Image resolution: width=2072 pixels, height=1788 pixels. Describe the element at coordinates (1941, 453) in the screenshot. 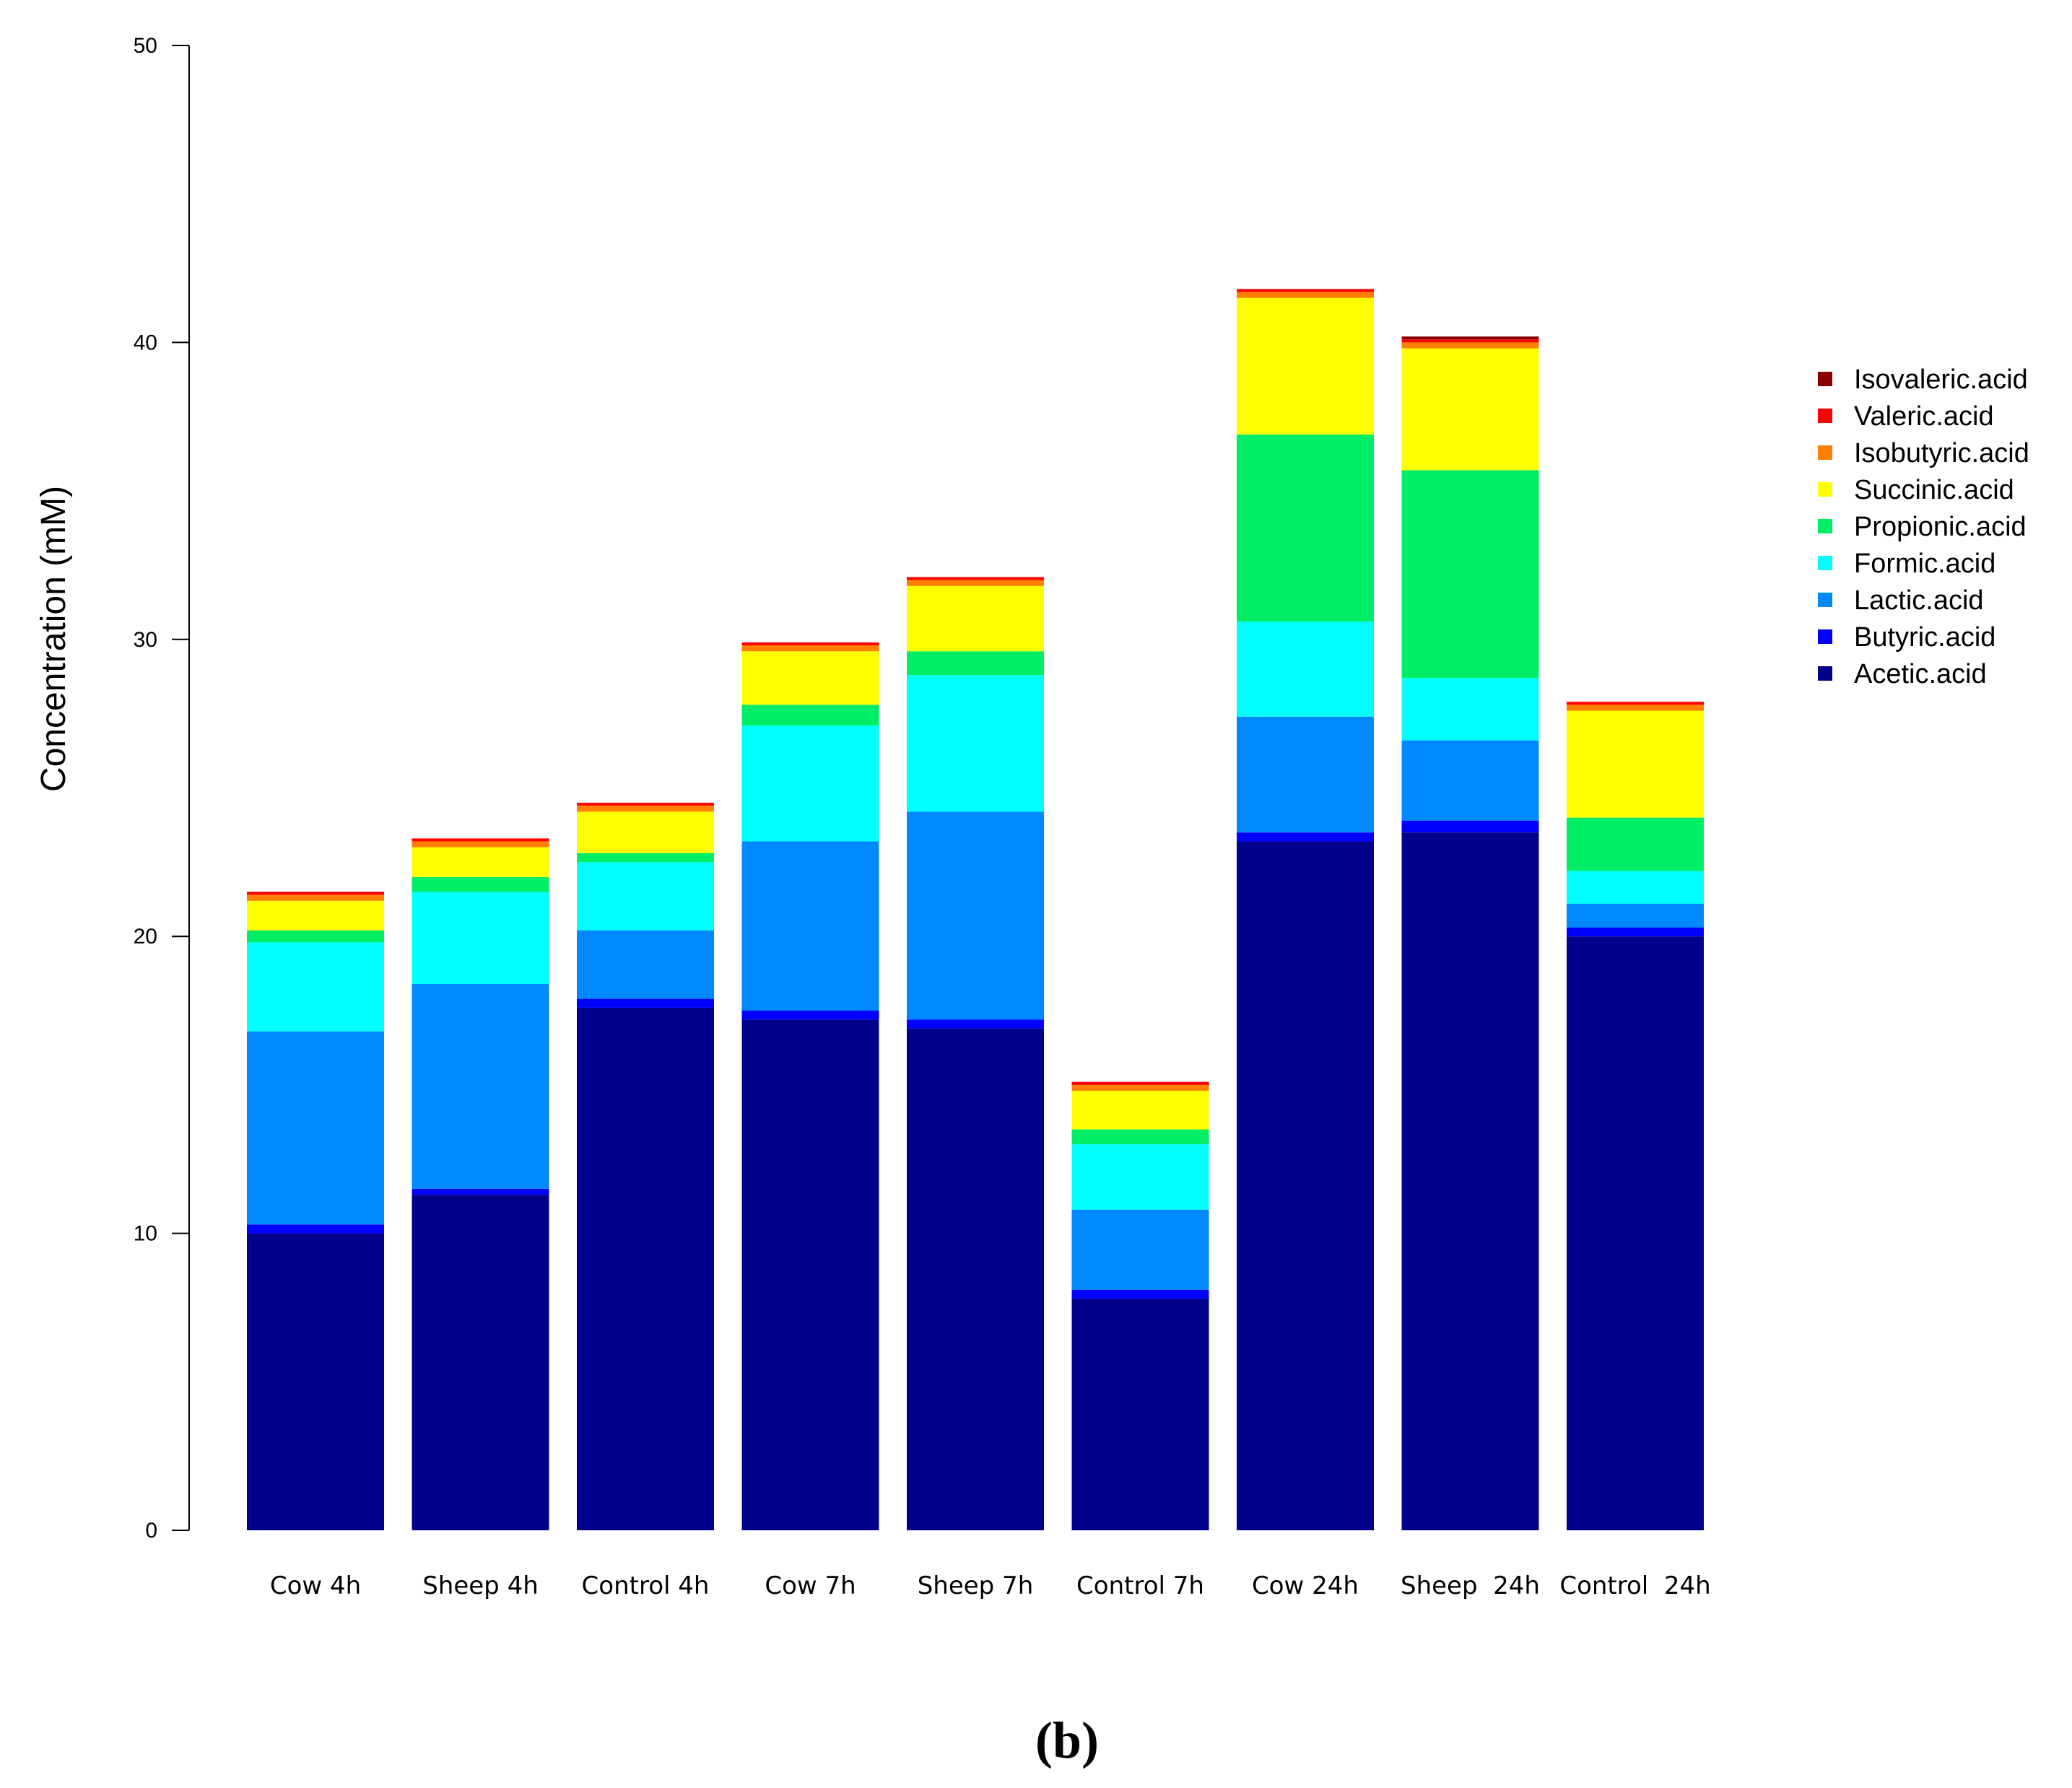

I see `legend-label: Isobutyric.acid` at that location.